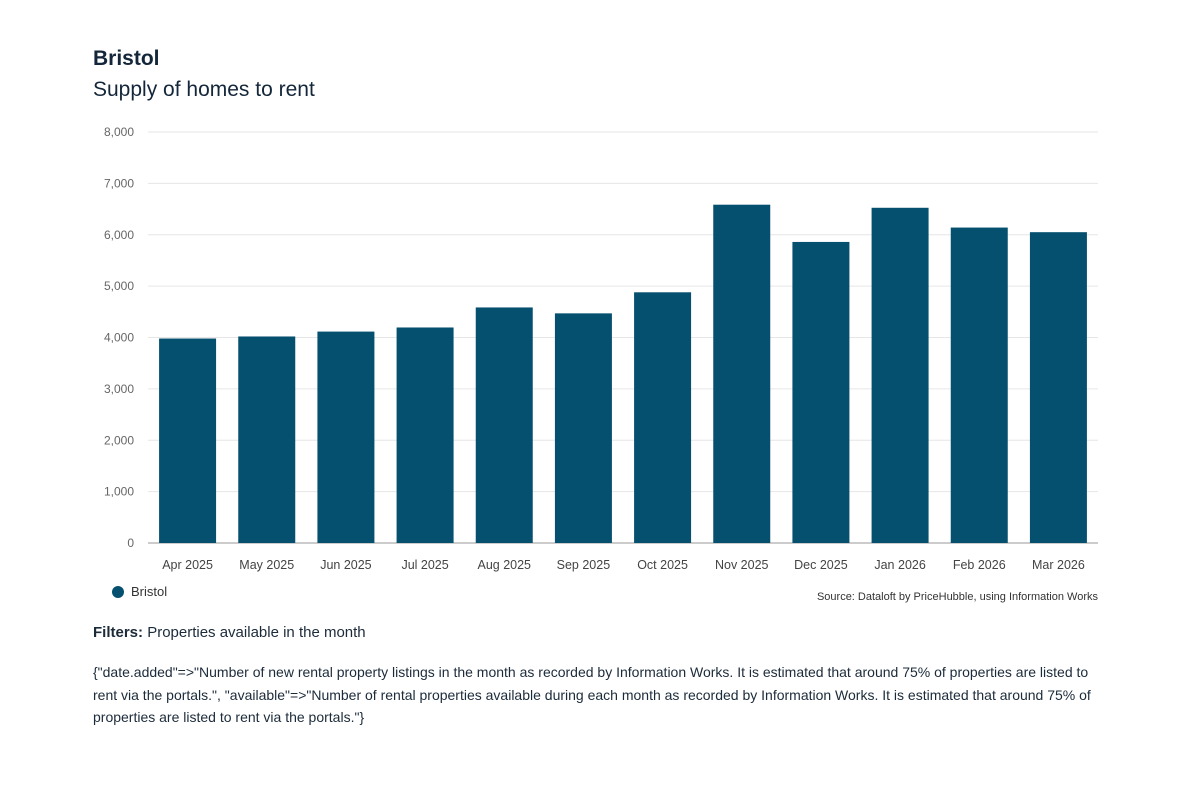 The height and width of the screenshot is (792, 1200). What do you see at coordinates (119, 492) in the screenshot?
I see `y-tick-label: 1,000` at bounding box center [119, 492].